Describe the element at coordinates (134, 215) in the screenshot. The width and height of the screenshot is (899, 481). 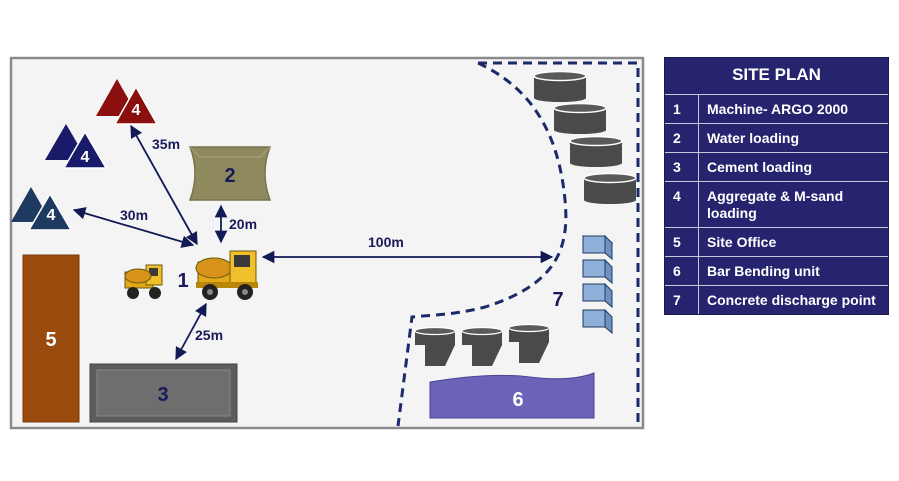
I see `distance-label-aggregate-left: 30m` at that location.